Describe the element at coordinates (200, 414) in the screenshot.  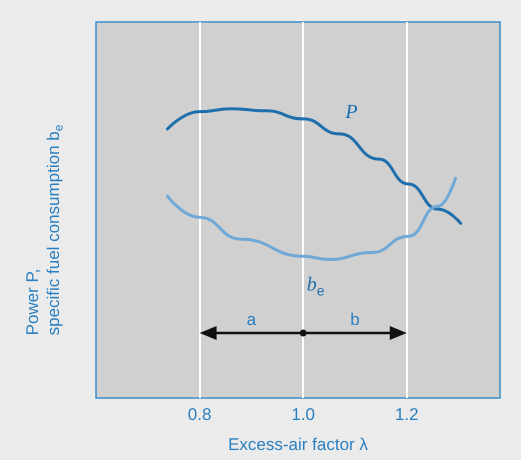
I see `x-tick-label: 0.8` at that location.